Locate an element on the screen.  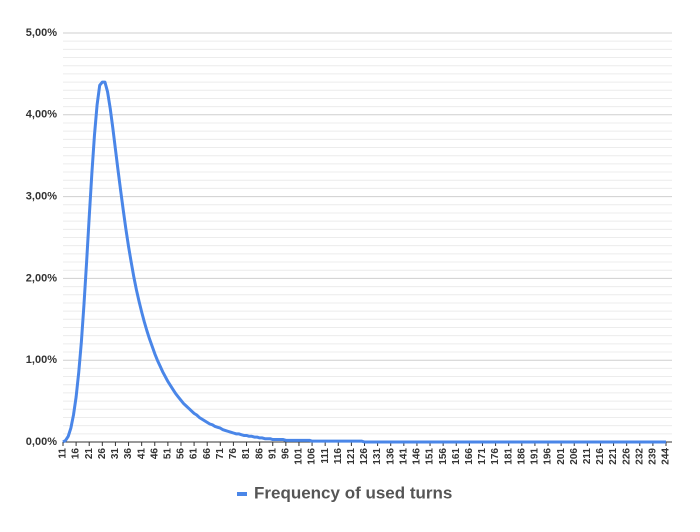
x-tick-label: 26 is located at coordinates (102, 454).